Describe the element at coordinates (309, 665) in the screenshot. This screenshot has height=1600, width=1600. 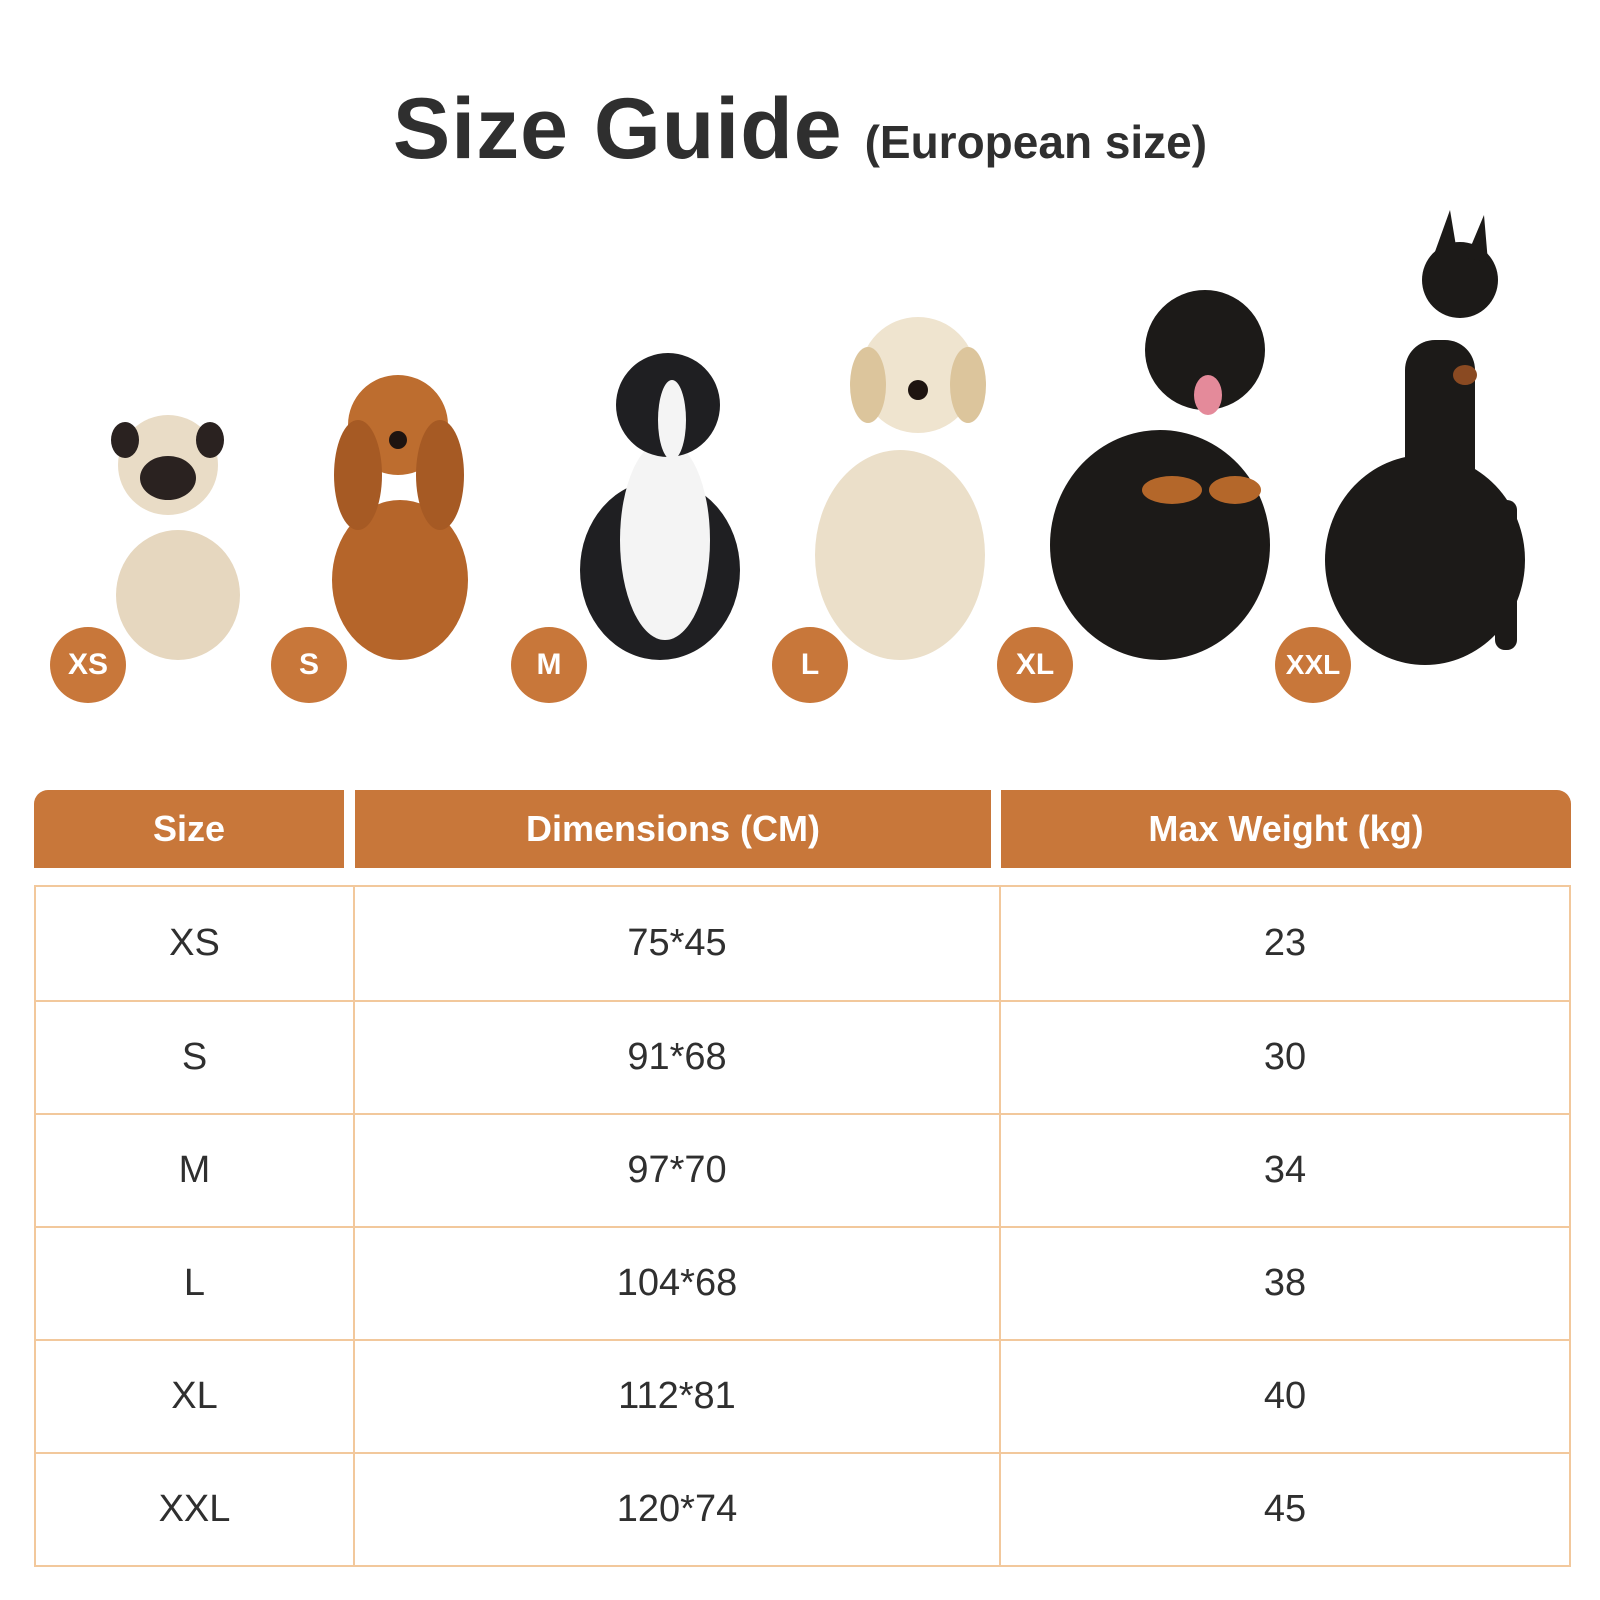
I see `size-badge: S` at that location.